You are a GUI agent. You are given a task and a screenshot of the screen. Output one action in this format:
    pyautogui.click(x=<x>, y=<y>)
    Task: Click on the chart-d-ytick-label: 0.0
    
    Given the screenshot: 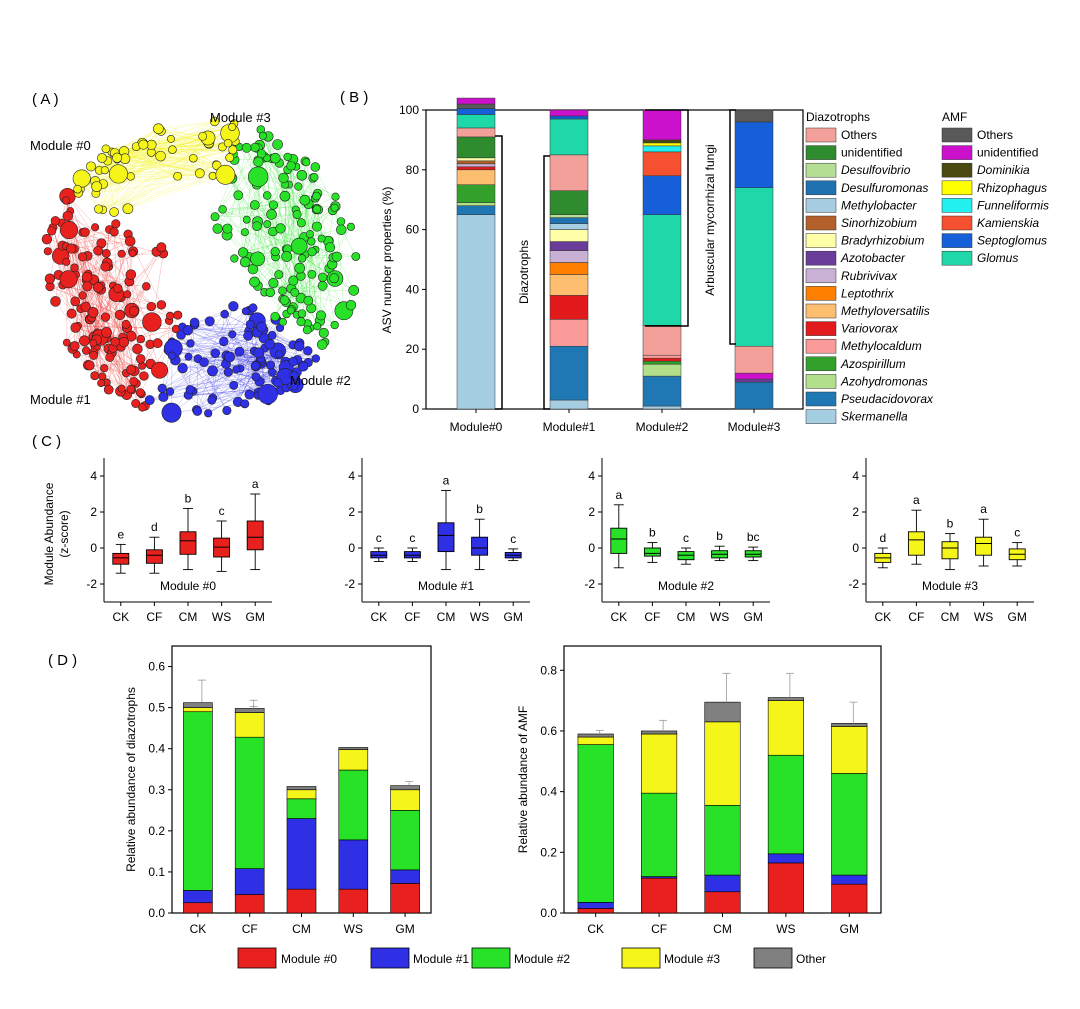 What is the action you would take?
    pyautogui.click(x=156, y=913)
    